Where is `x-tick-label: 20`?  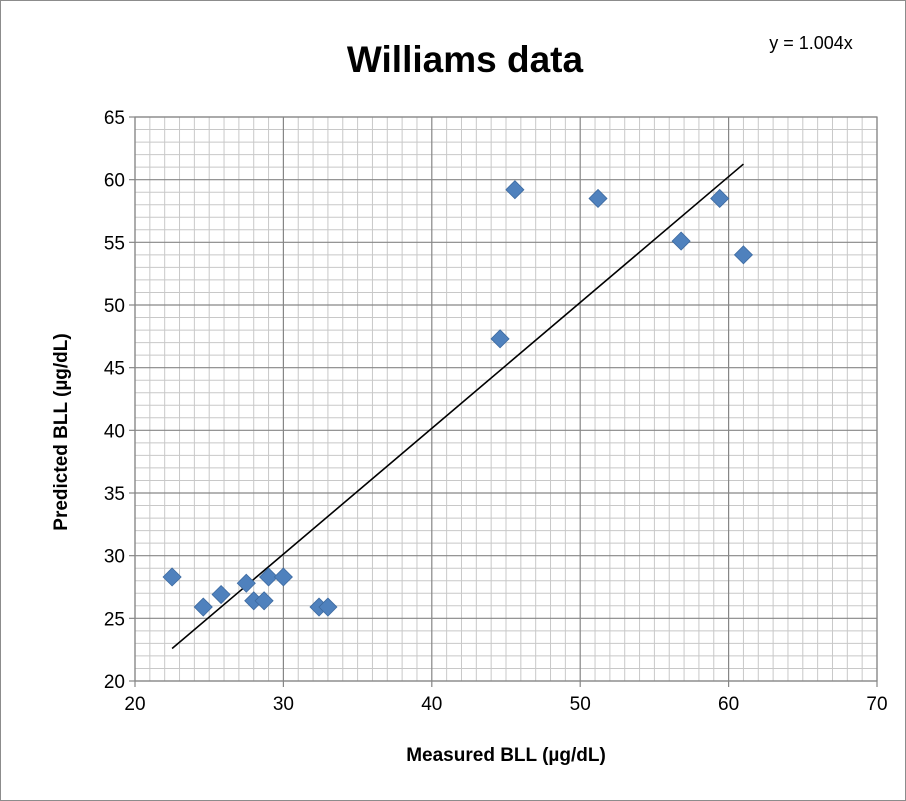
x-tick-label: 20 is located at coordinates (134, 704).